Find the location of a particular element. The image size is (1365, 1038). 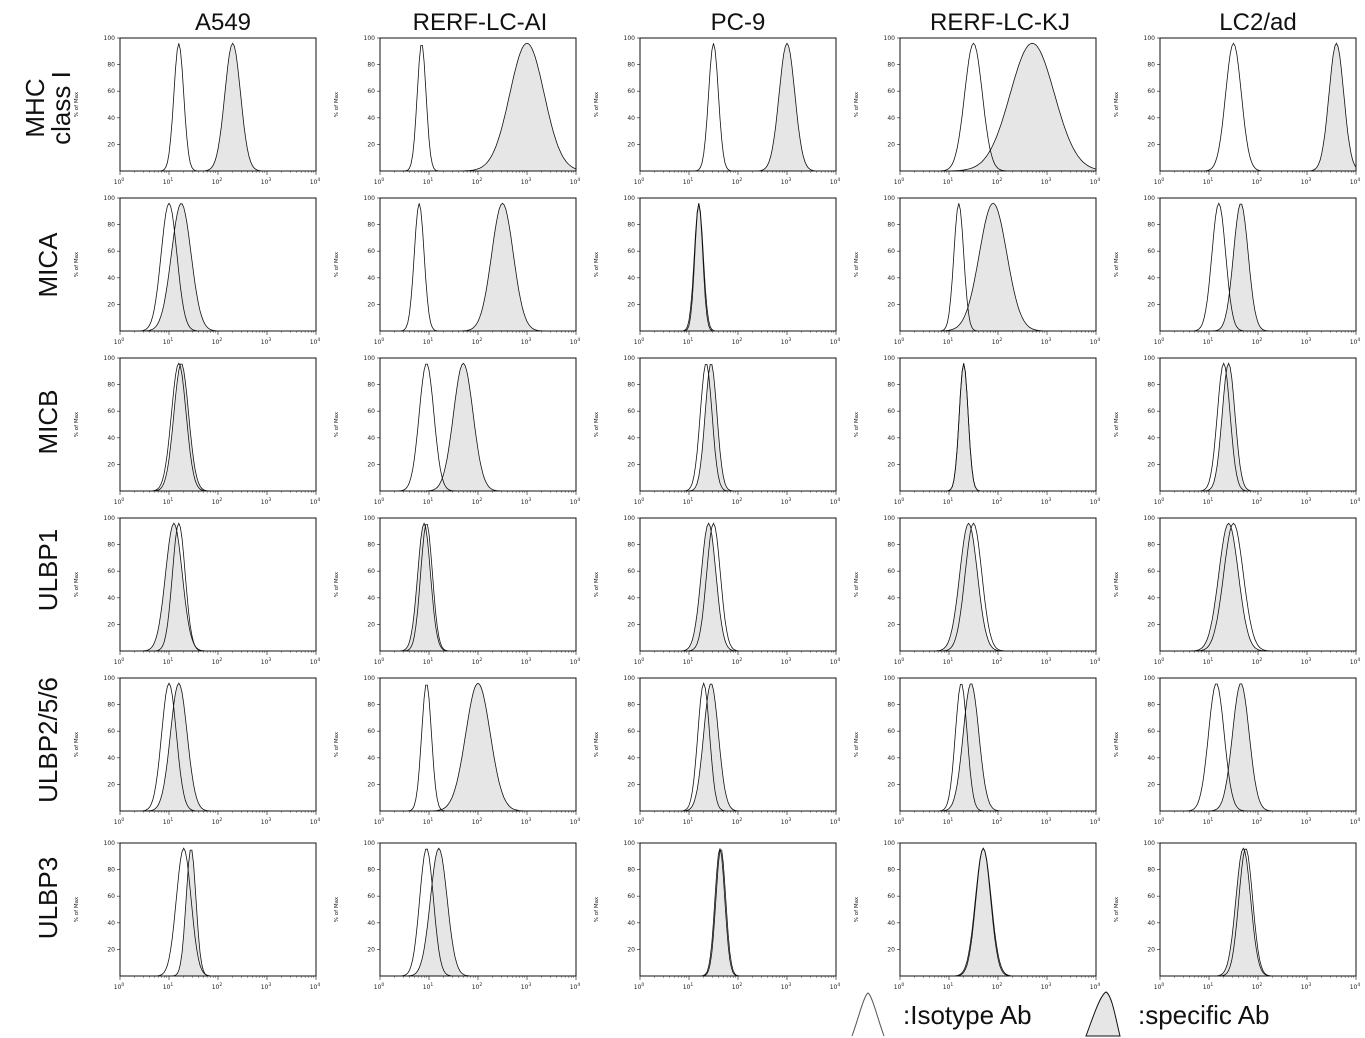

column-header: PC-9 is located at coordinates (738, 22).